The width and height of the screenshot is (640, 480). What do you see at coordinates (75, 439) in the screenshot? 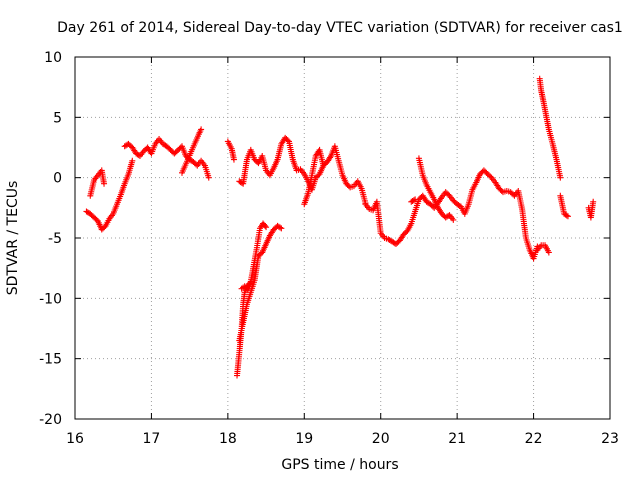
I see `x-tick-label: 16` at bounding box center [75, 439].